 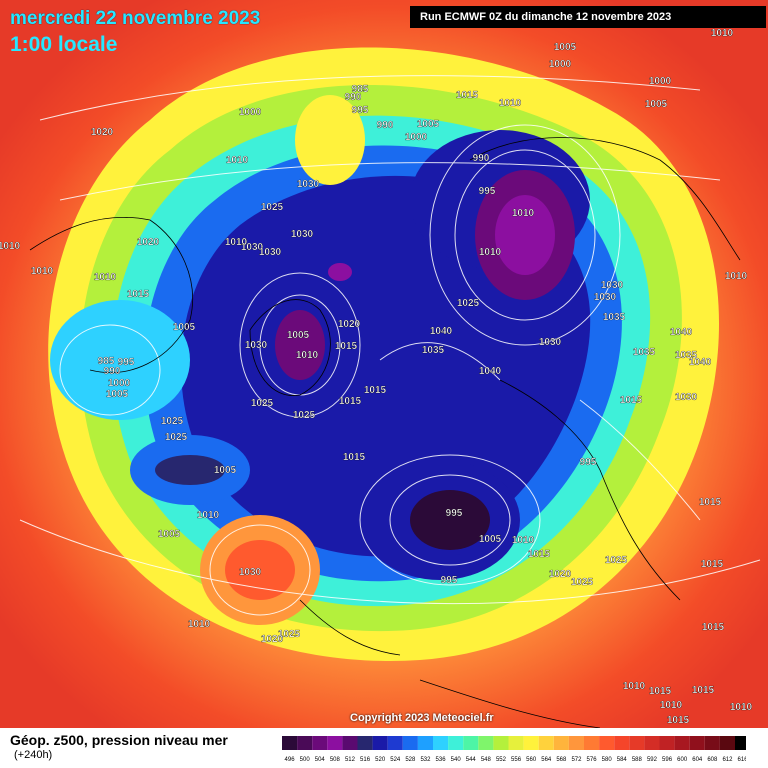 I want to click on legend-tick-label: 524, so click(x=395, y=760).